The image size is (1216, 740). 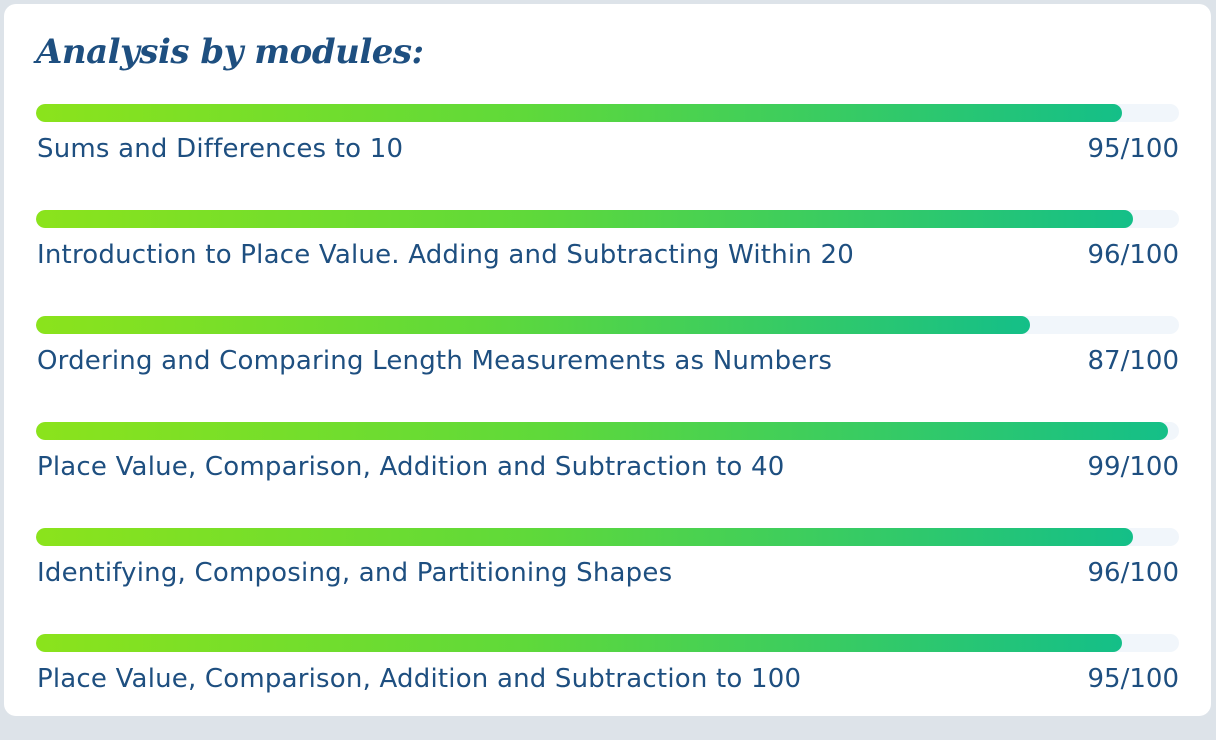 I want to click on module-row: Sums and Differences to 10 95/100, so click(x=607, y=157).